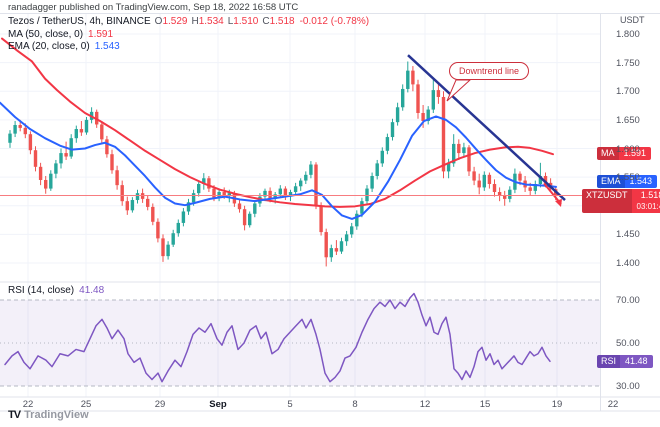 The width and height of the screenshot is (660, 427). What do you see at coordinates (188, 35) in the screenshot?
I see `ma-legend-row: MA (50, close, 0) 1.591` at bounding box center [188, 35].